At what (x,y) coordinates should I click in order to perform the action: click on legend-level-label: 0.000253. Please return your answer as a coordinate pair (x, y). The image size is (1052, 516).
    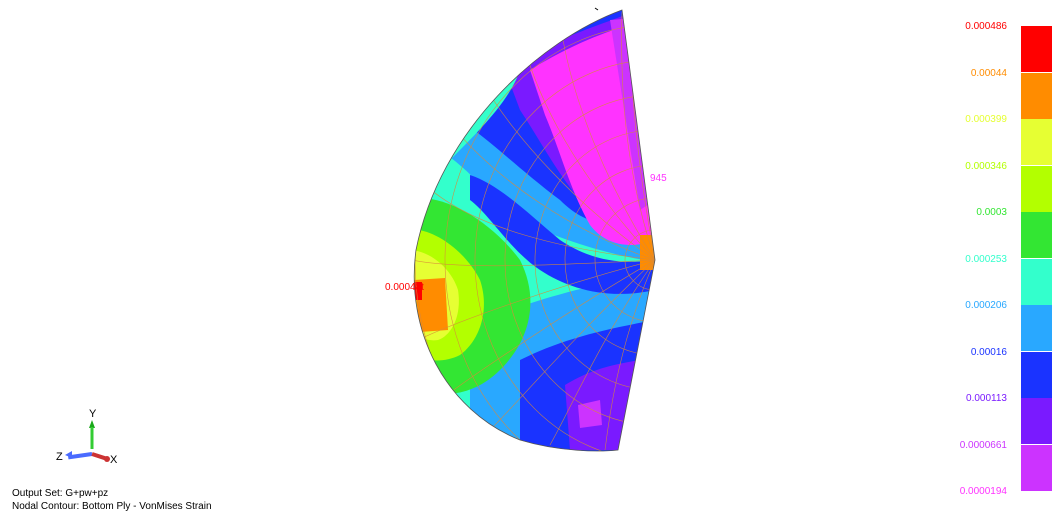
    Looking at the image, I should click on (986, 259).